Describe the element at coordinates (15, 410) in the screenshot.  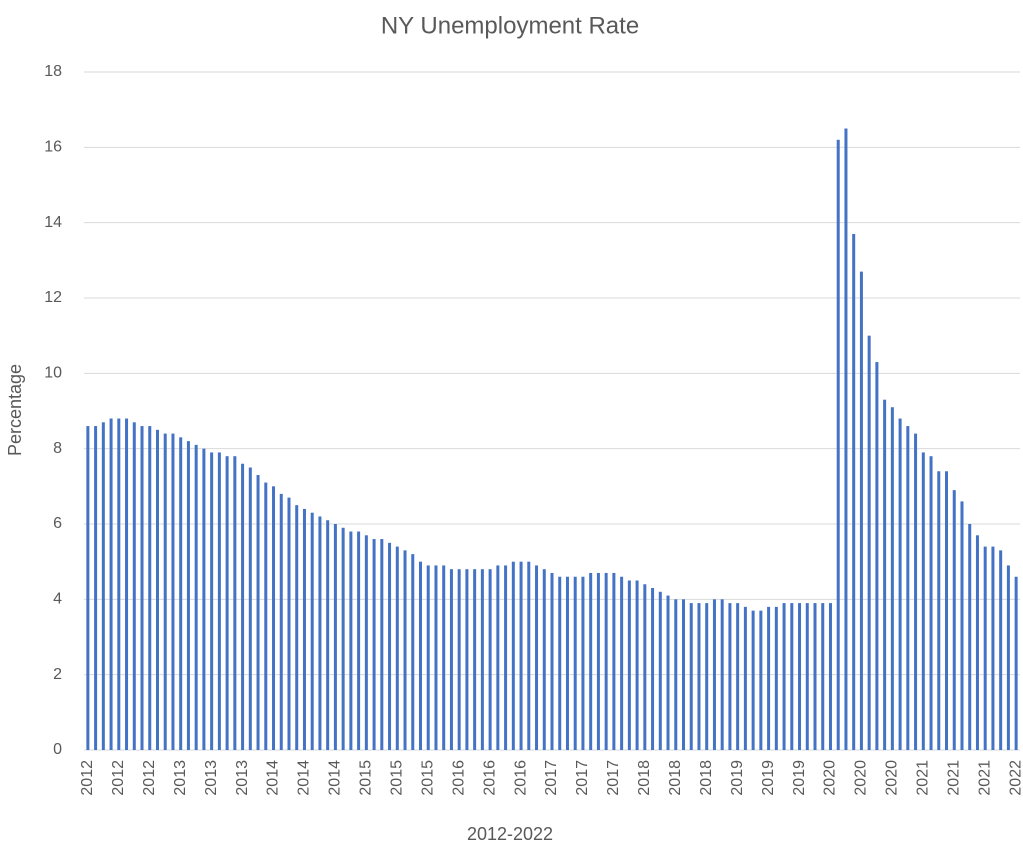
I see `y-axis-title: Percentage` at that location.